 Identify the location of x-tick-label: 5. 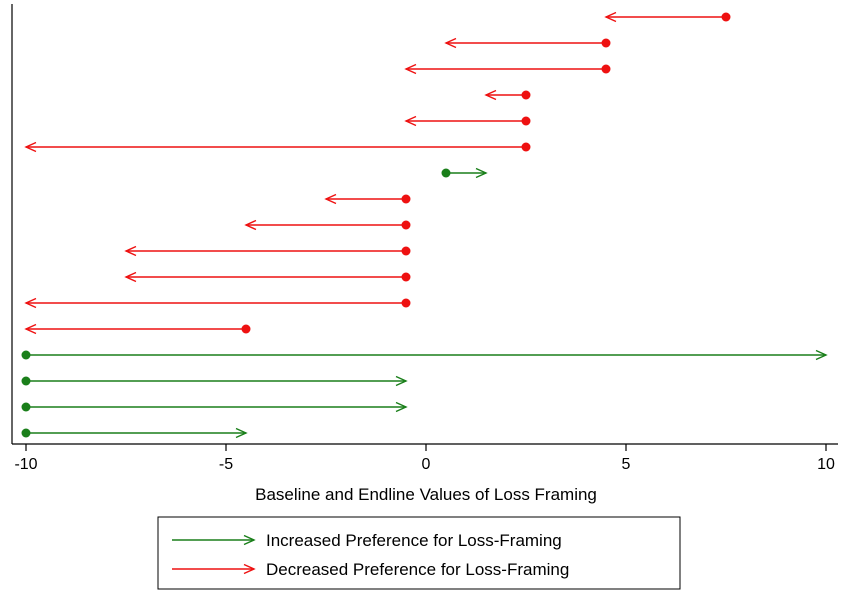
(626, 464).